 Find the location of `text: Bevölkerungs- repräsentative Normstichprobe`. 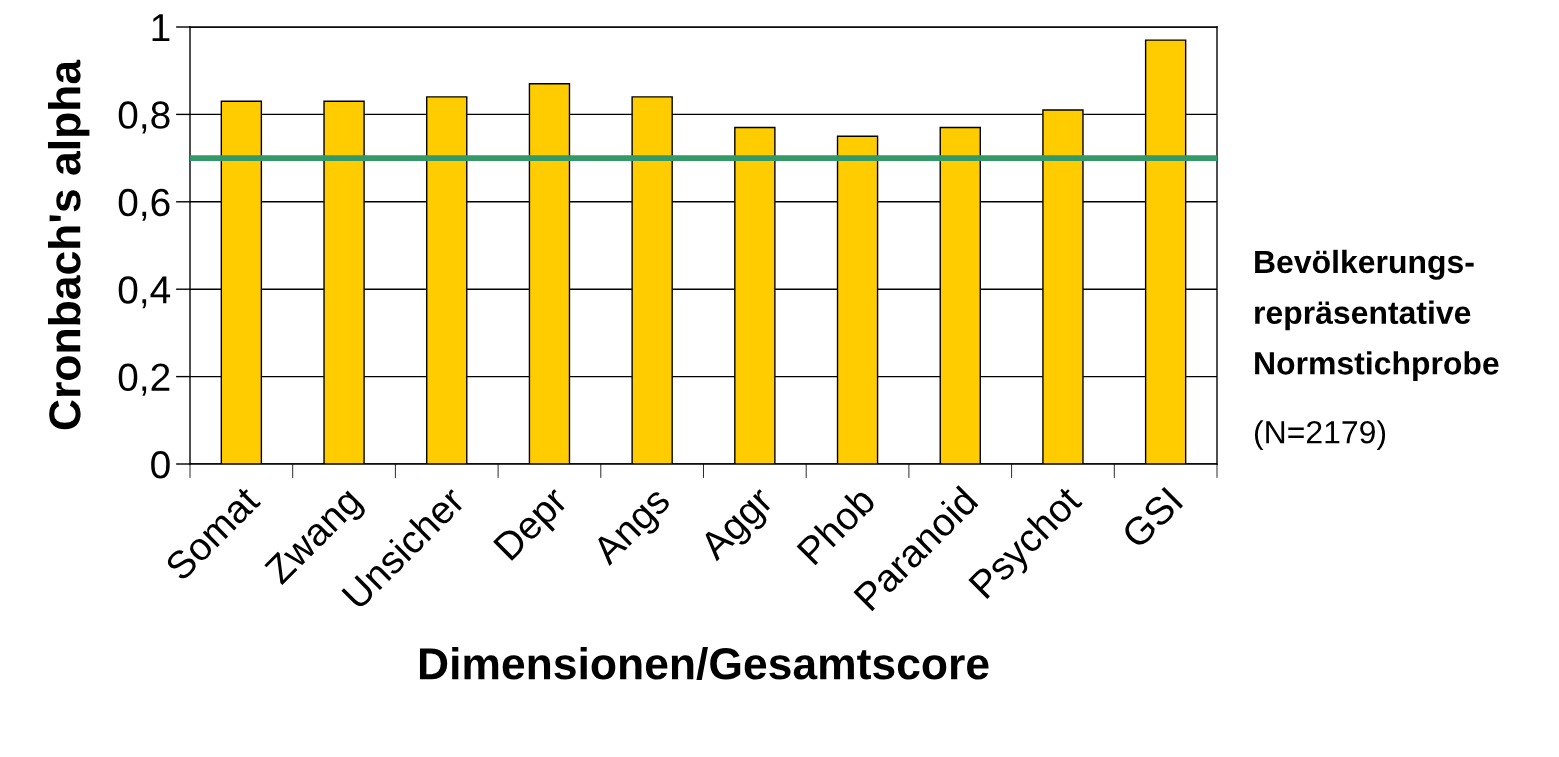

text: Bevölkerungs- repräsentative Normstichprobe is located at coordinates (1377, 315).